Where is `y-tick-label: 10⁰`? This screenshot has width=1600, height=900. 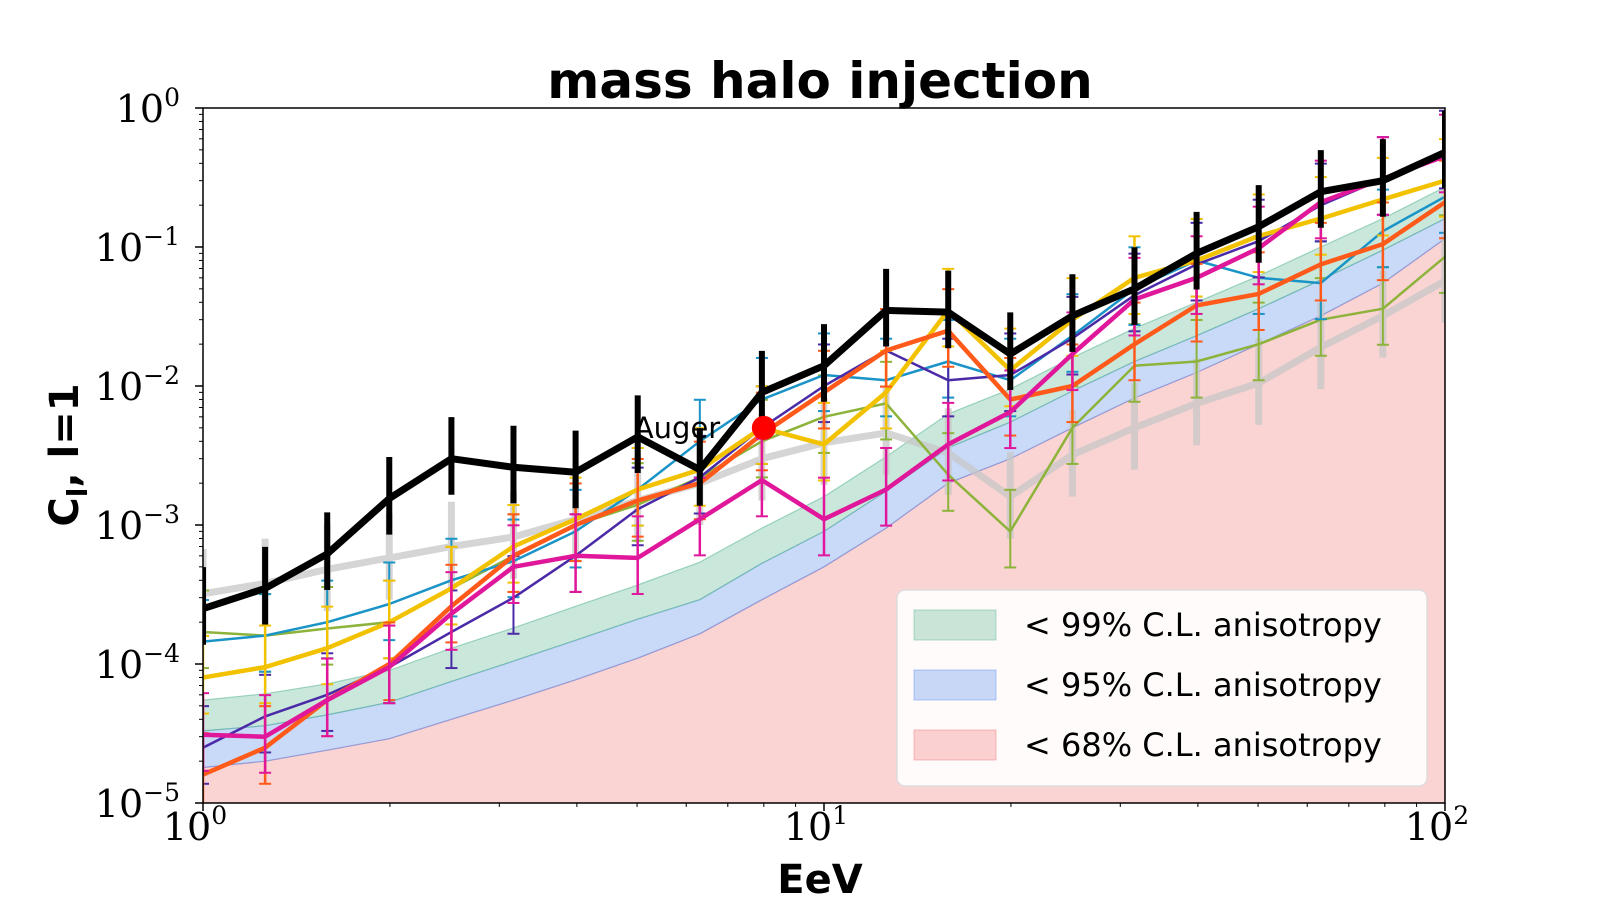
y-tick-label: 10⁰ is located at coordinates (148, 107).